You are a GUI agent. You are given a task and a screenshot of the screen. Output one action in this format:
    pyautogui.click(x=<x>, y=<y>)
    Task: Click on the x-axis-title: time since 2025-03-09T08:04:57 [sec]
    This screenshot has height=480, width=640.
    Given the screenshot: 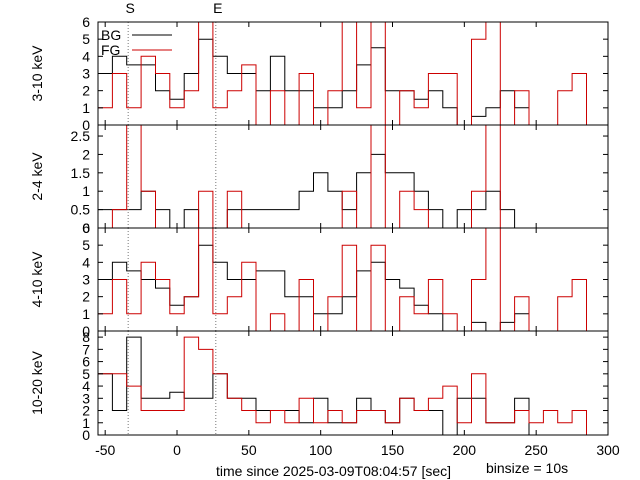 What is the action you would take?
    pyautogui.click(x=333, y=471)
    